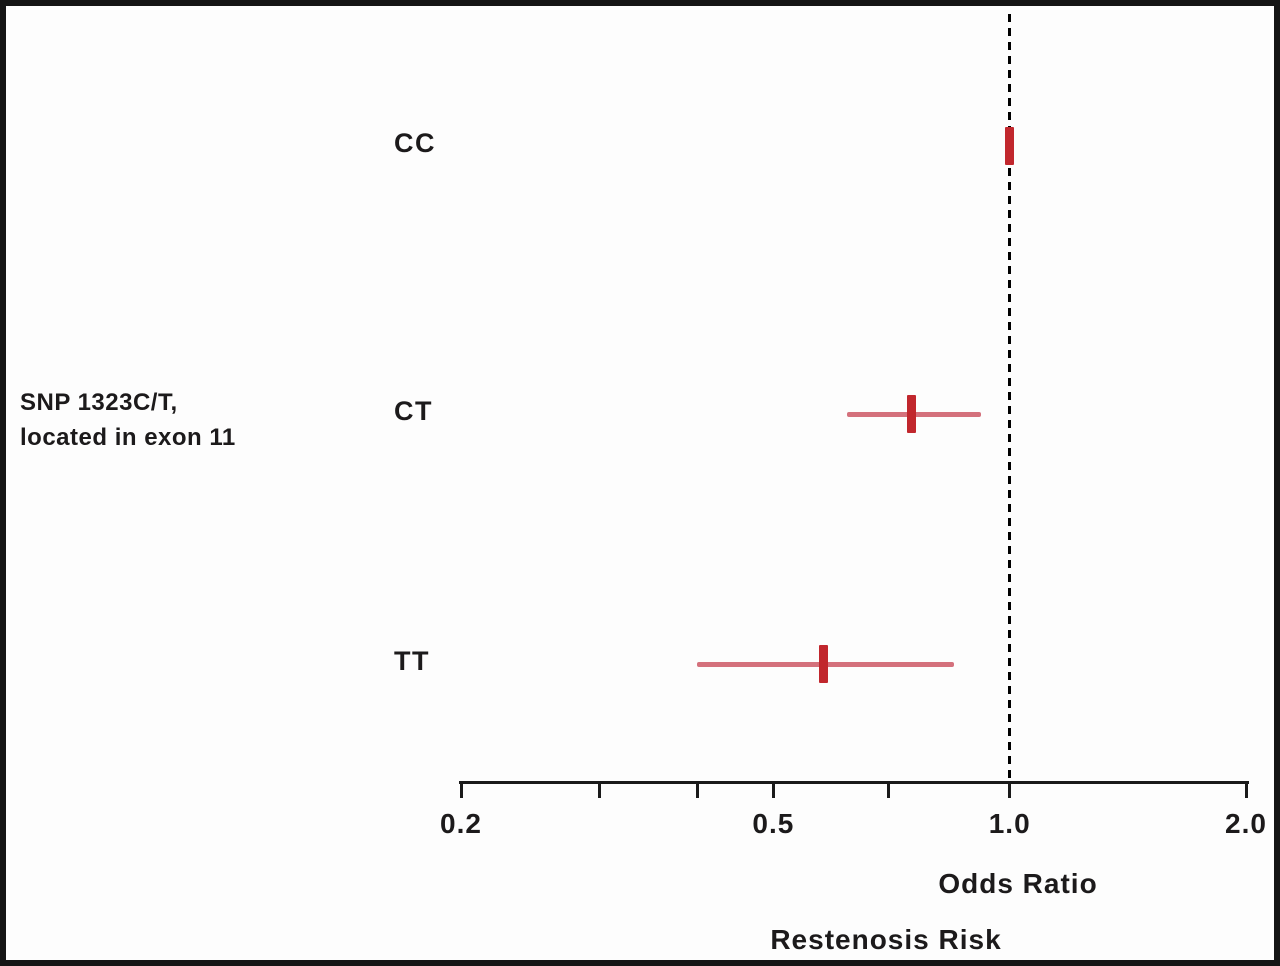 The width and height of the screenshot is (1280, 966). What do you see at coordinates (412, 661) in the screenshot?
I see `genotype-label-tt: TT` at bounding box center [412, 661].